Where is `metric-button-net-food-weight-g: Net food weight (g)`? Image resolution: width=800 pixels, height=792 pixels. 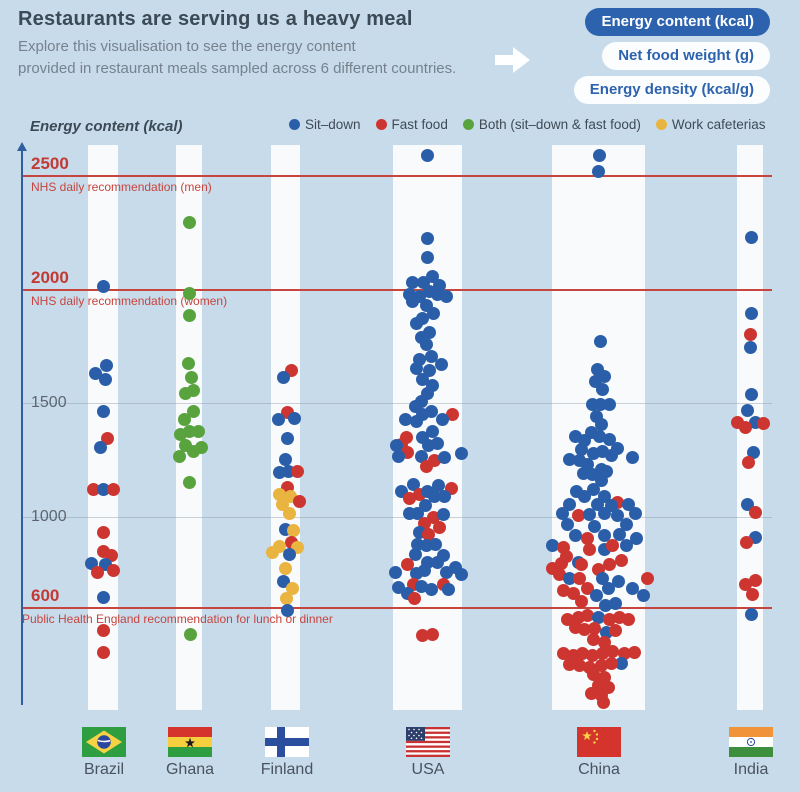 metric-button-net-food-weight-g: Net food weight (g) is located at coordinates (686, 56).